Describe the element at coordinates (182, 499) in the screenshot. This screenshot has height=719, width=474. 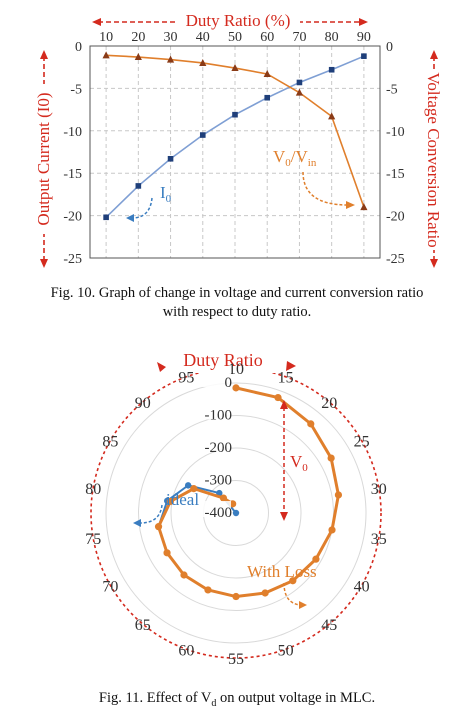
I see `ideal-annotation: ideal` at that location.